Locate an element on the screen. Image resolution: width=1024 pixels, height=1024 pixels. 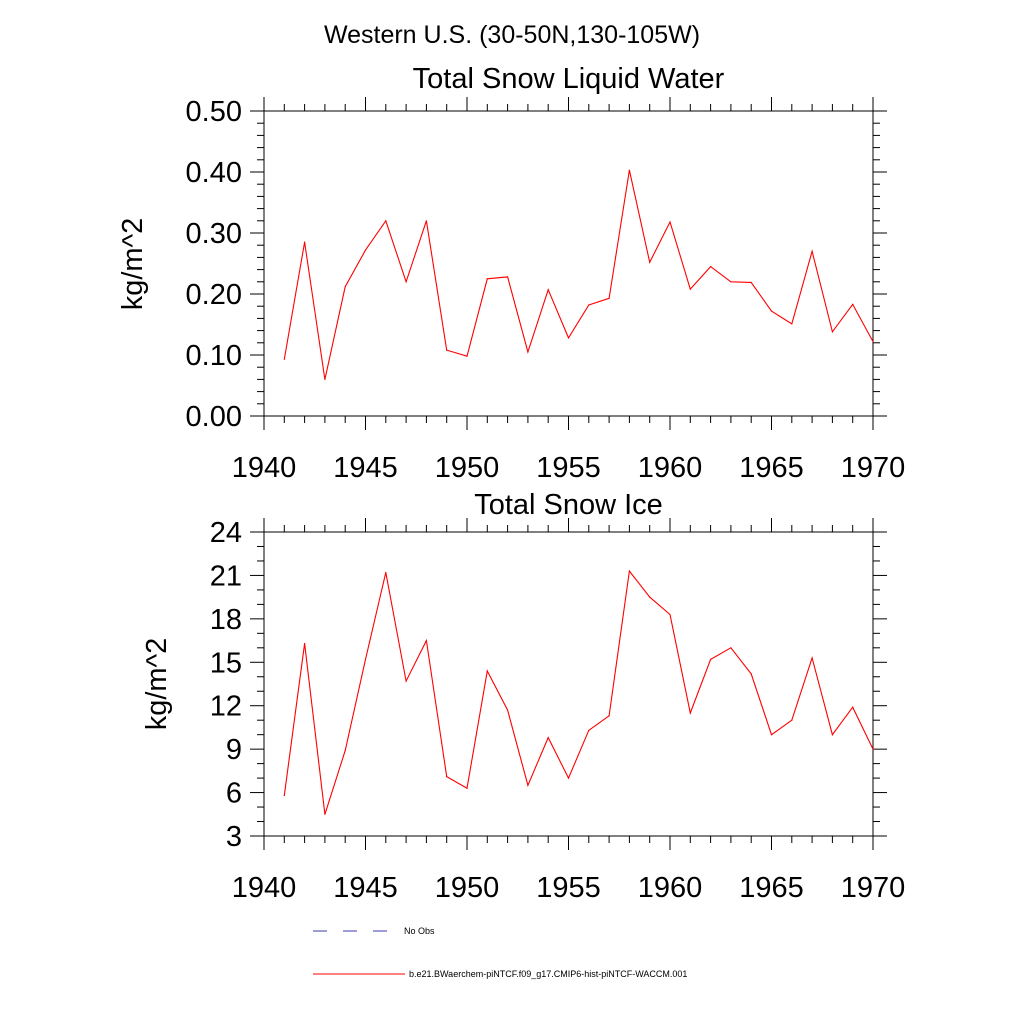
chart1-y-tick-label: 15 is located at coordinates (226, 663).